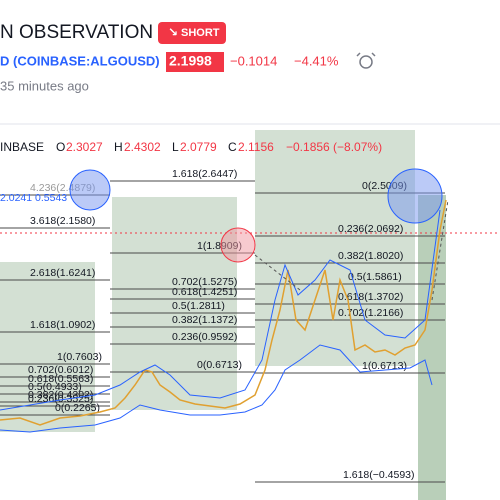 The width and height of the screenshot is (500, 500). What do you see at coordinates (219, 365) in the screenshot?
I see `fib-label: 0(0.6713)` at bounding box center [219, 365].